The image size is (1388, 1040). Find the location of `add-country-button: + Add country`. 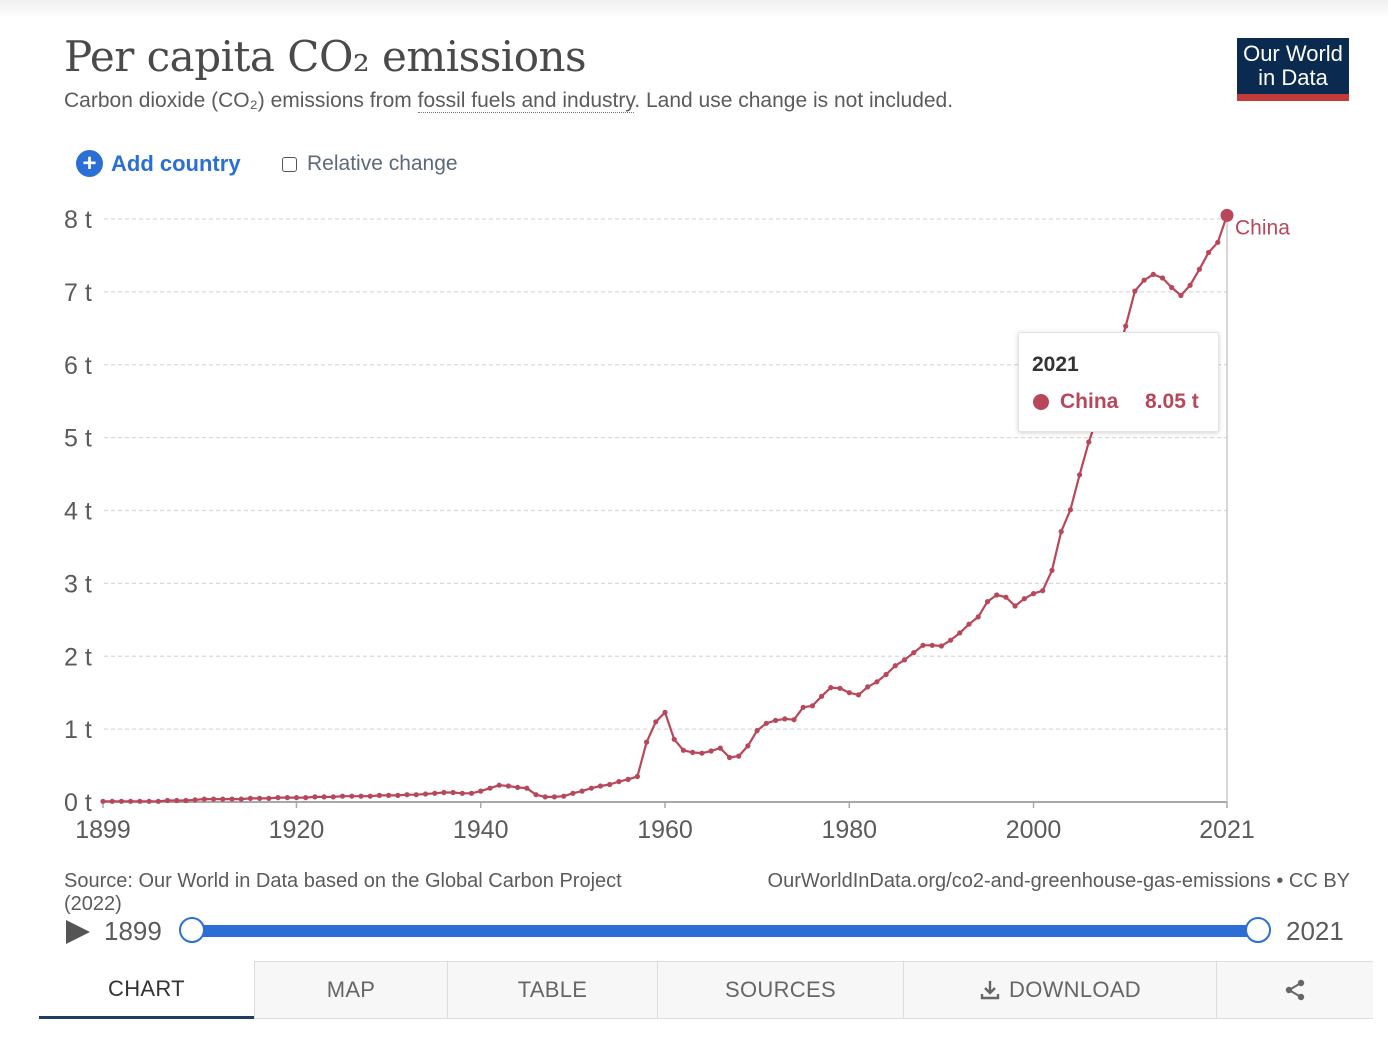

add-country-button: + Add country is located at coordinates (158, 163).